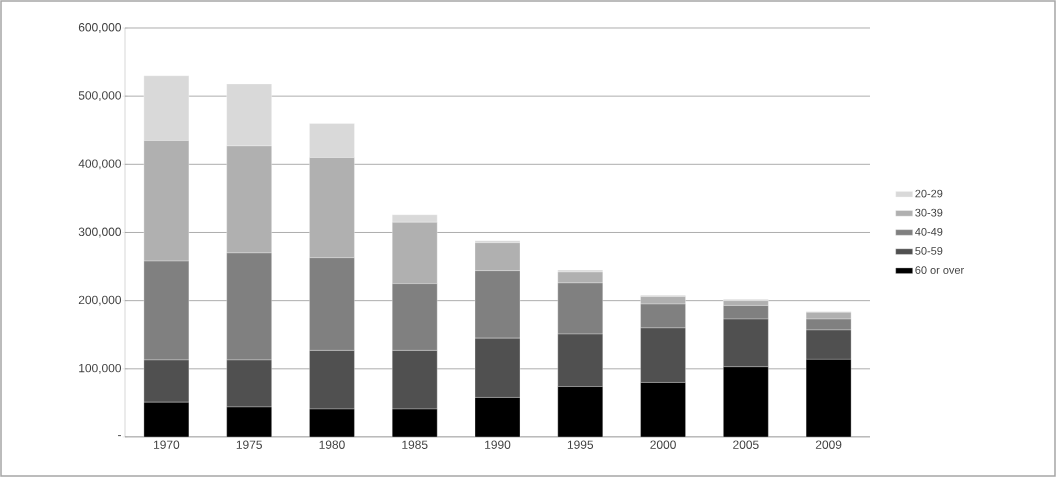 The width and height of the screenshot is (1056, 477). Describe the element at coordinates (249, 444) in the screenshot. I see `x-tick-label: 1975` at that location.